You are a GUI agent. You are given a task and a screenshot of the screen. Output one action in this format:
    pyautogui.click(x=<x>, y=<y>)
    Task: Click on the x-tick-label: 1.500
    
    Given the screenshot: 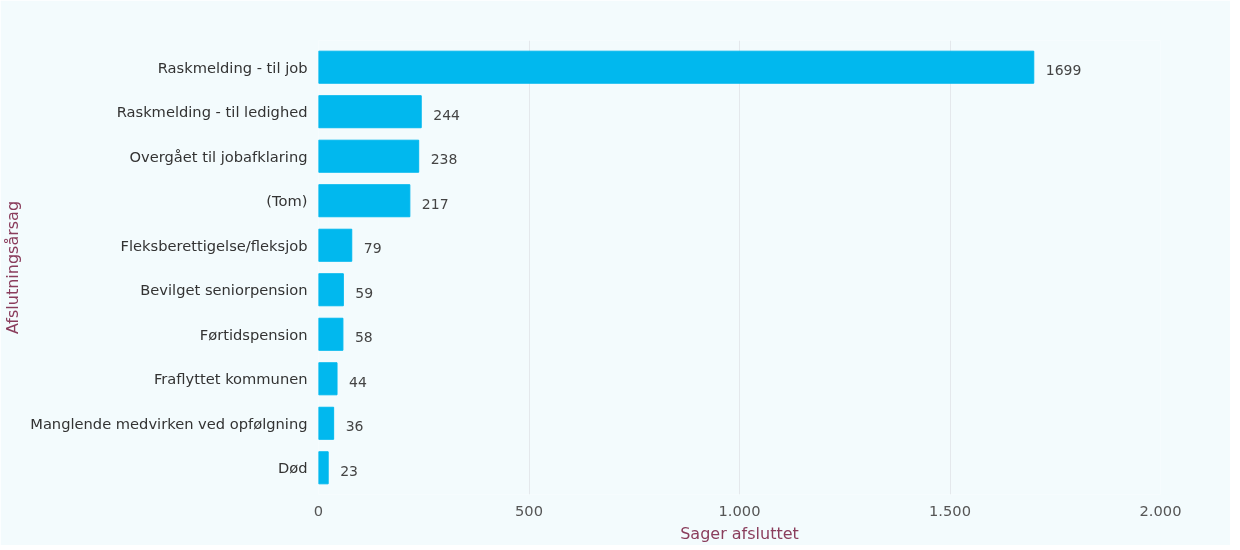 What is the action you would take?
    pyautogui.click(x=950, y=510)
    